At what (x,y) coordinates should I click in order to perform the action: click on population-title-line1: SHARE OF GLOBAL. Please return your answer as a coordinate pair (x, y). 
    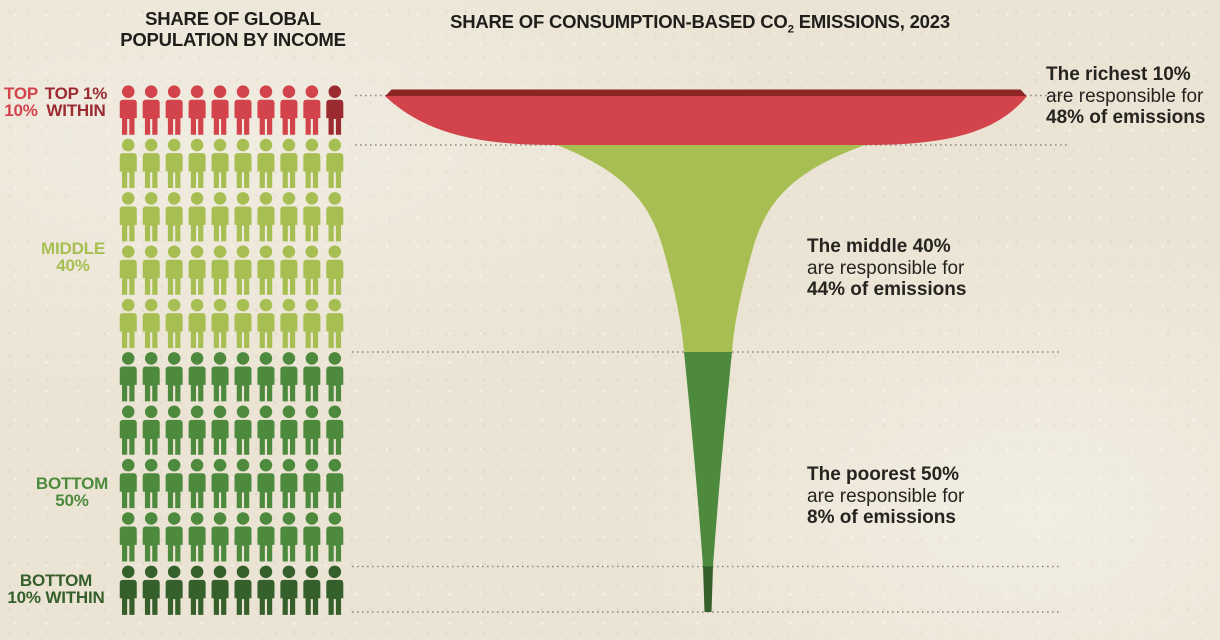
    Looking at the image, I should click on (233, 18).